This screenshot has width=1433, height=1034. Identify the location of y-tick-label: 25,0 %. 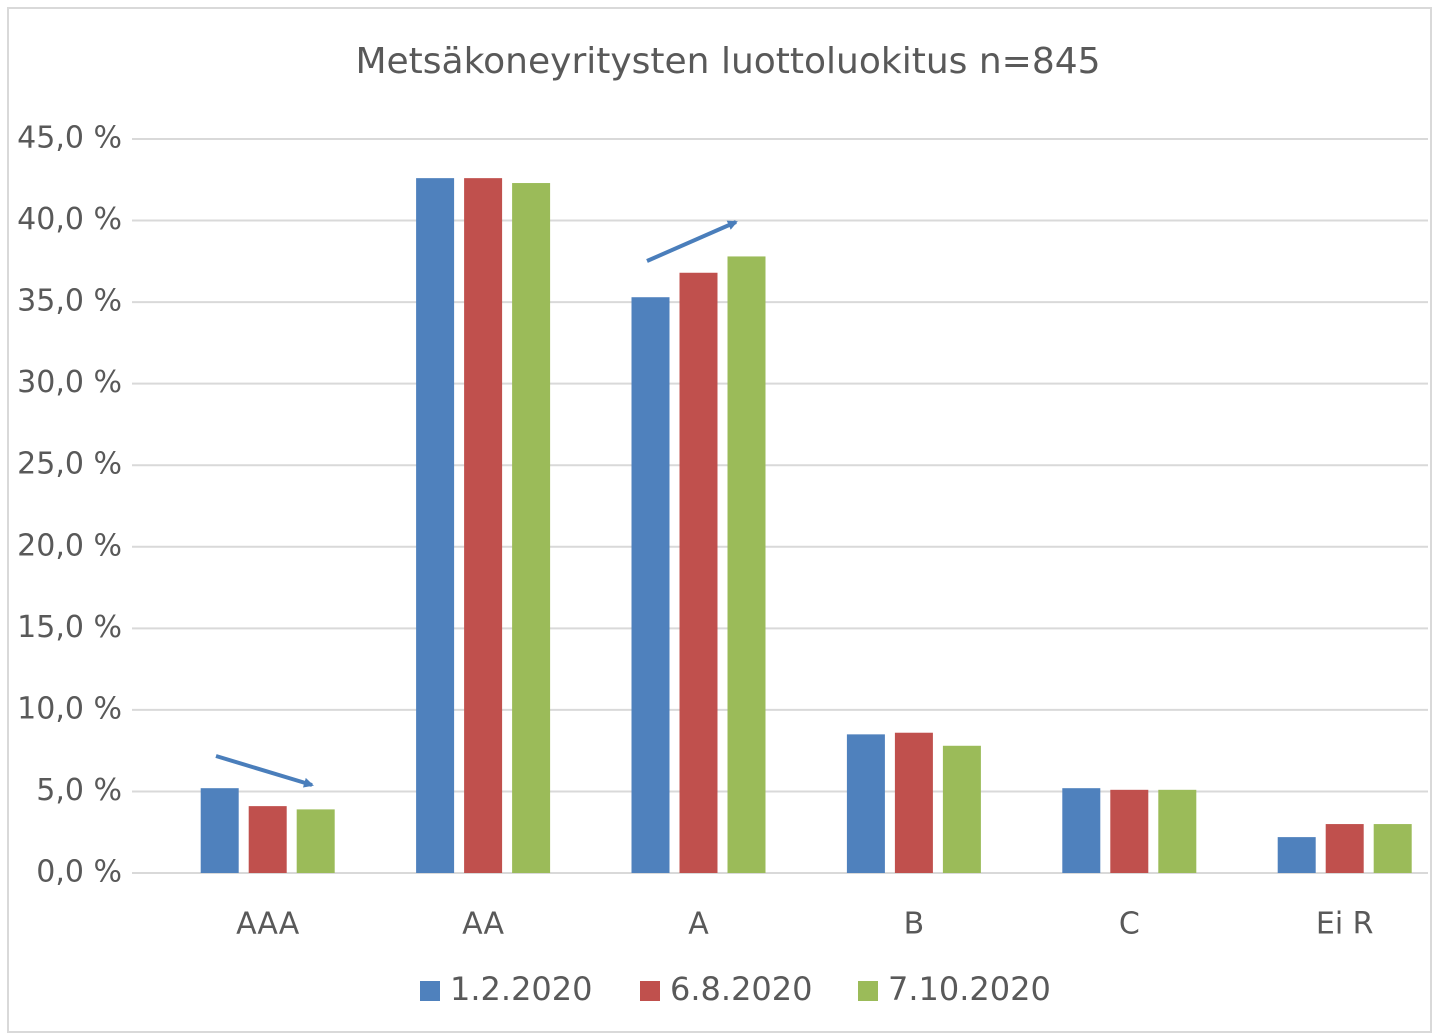
(69, 464).